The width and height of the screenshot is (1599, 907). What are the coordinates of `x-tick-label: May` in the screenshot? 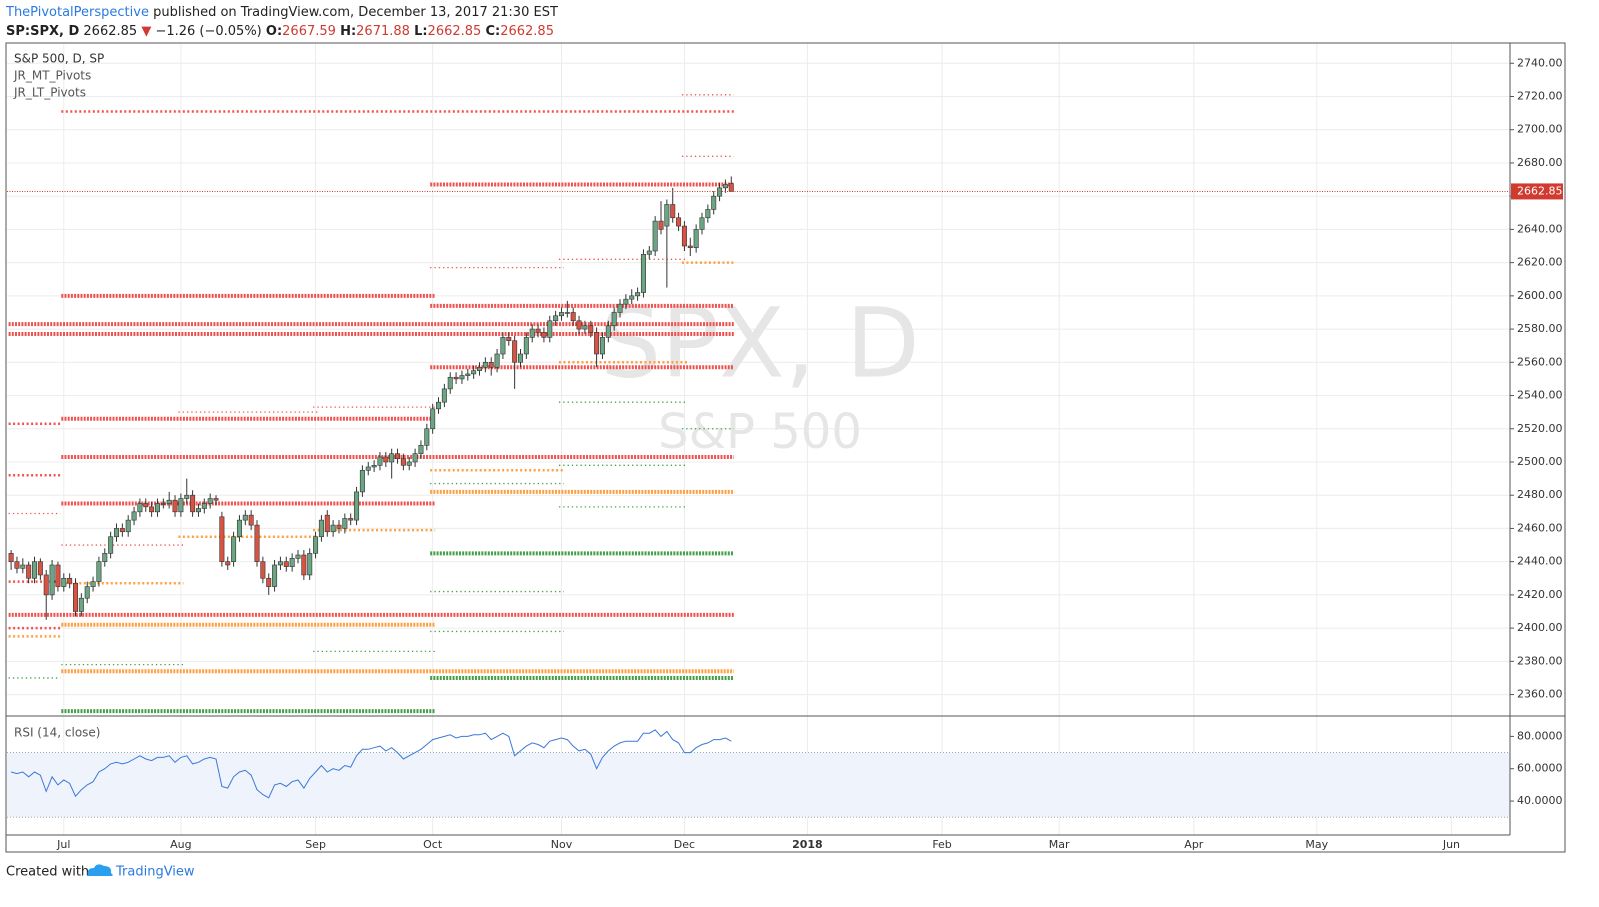 It's located at (1316, 844).